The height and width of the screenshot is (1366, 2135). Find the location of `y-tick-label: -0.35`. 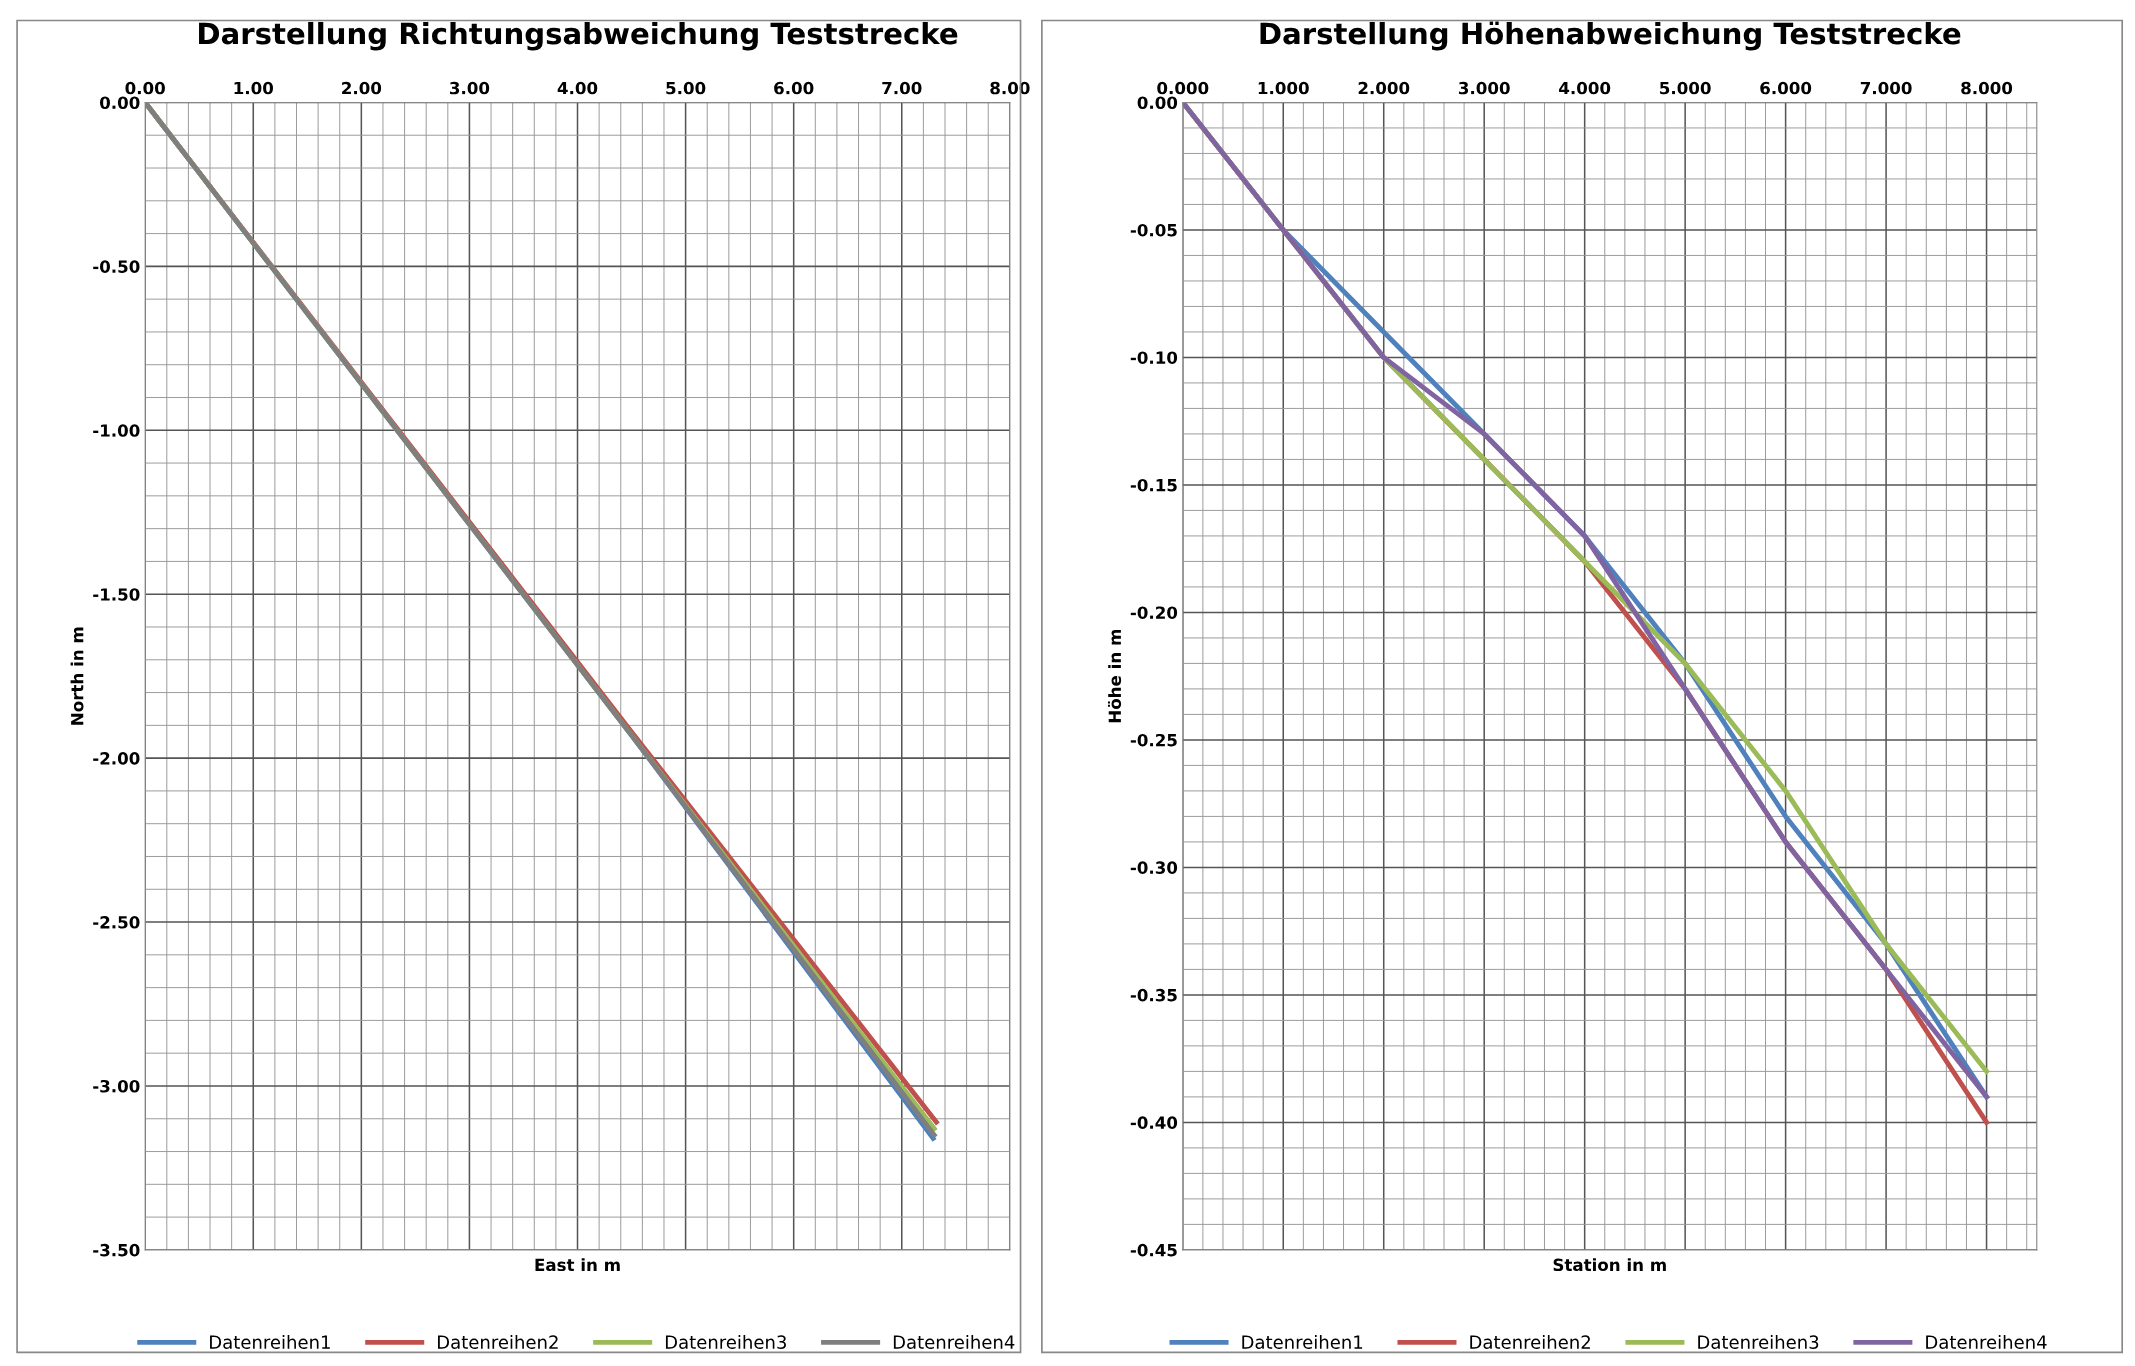

y-tick-label: -0.35 is located at coordinates (1153, 995).